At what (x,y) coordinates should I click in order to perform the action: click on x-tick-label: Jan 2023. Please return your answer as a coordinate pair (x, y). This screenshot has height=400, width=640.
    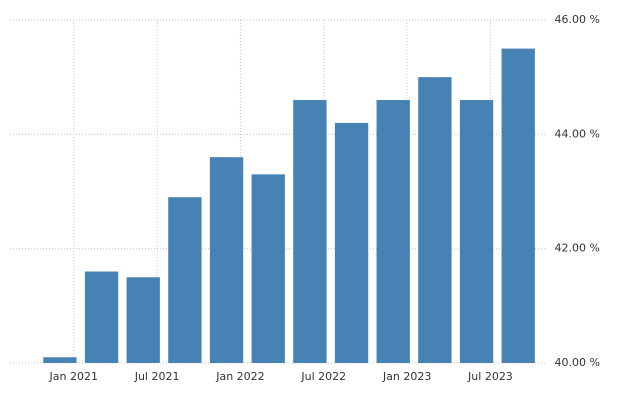
    Looking at the image, I should click on (406, 376).